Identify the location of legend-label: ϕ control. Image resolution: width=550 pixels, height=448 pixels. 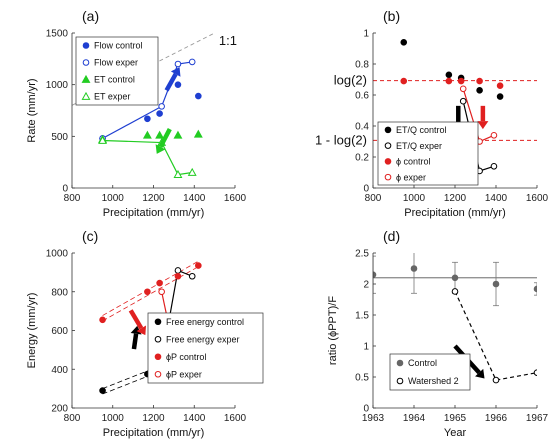
(413, 162).